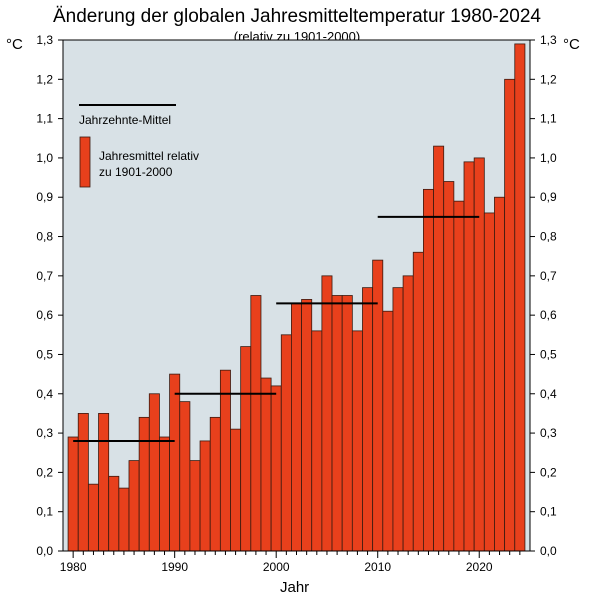  I want to click on y-tick-label-left: 0,5, so click(44, 354).